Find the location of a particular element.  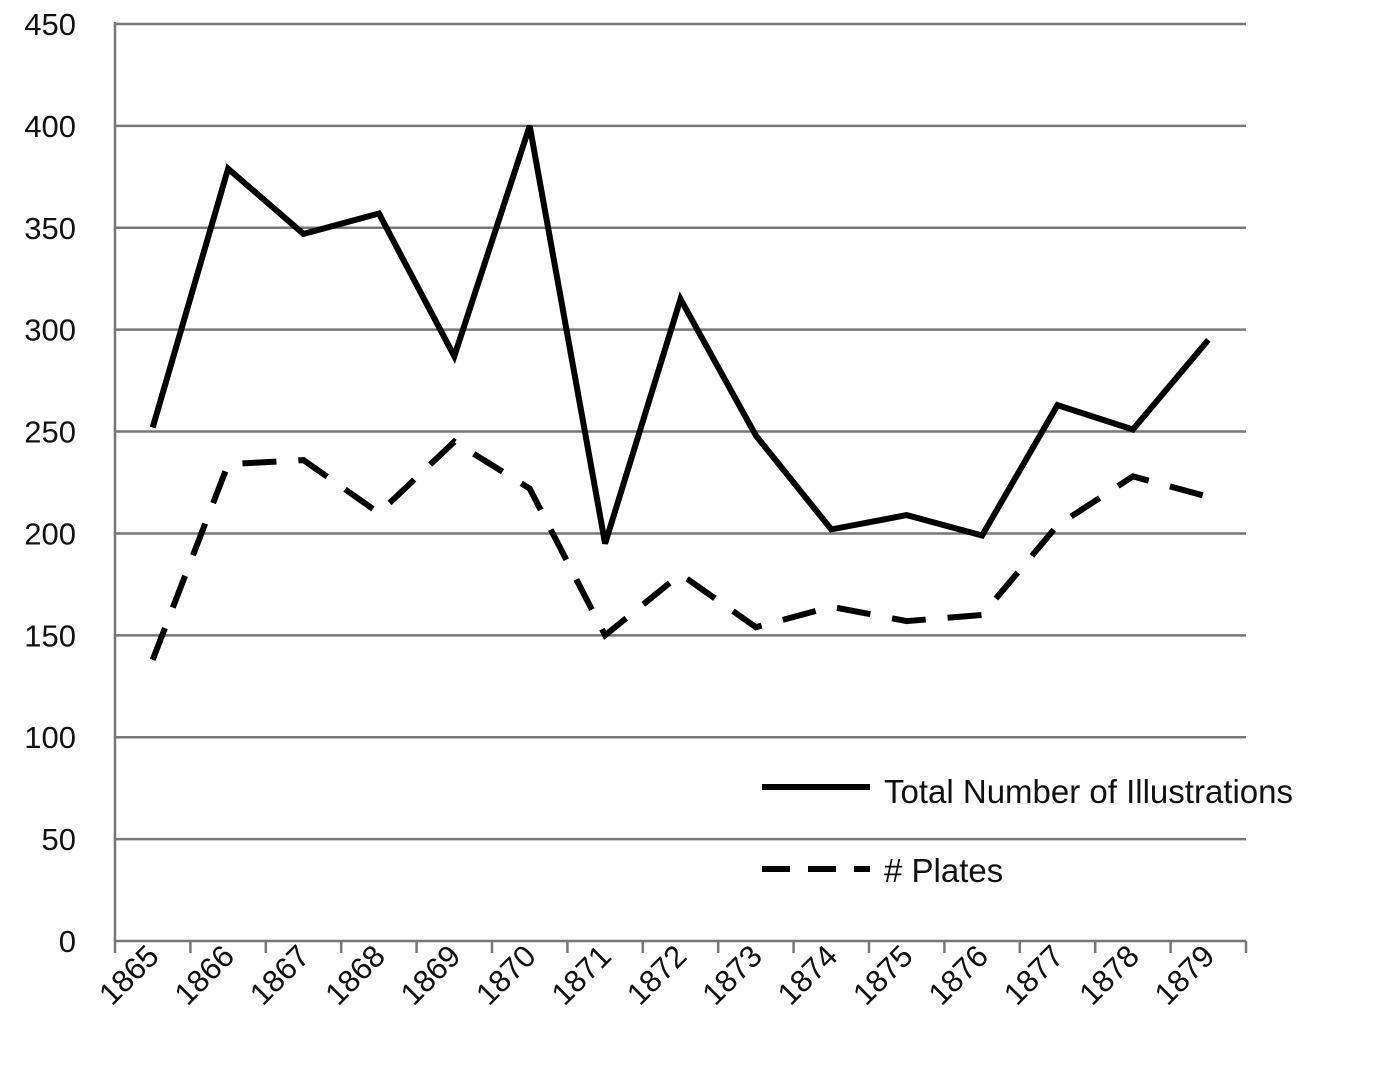

x-tick-label: 1877 is located at coordinates (1034, 975).